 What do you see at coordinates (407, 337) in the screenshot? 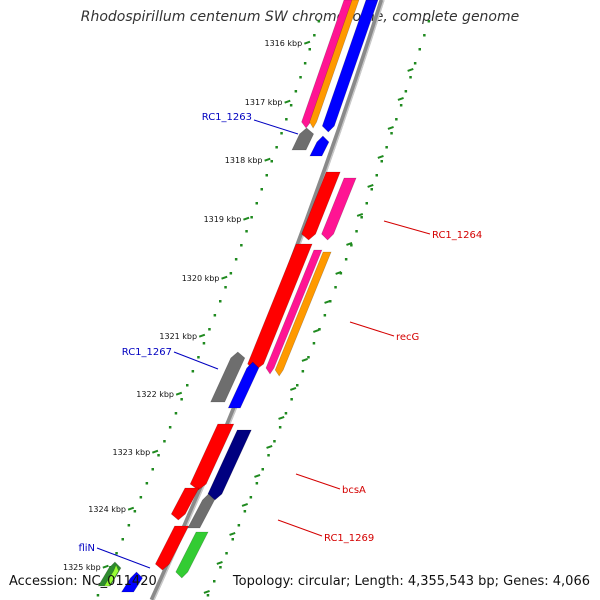
I see `gene-label-recg: recG` at bounding box center [407, 337].